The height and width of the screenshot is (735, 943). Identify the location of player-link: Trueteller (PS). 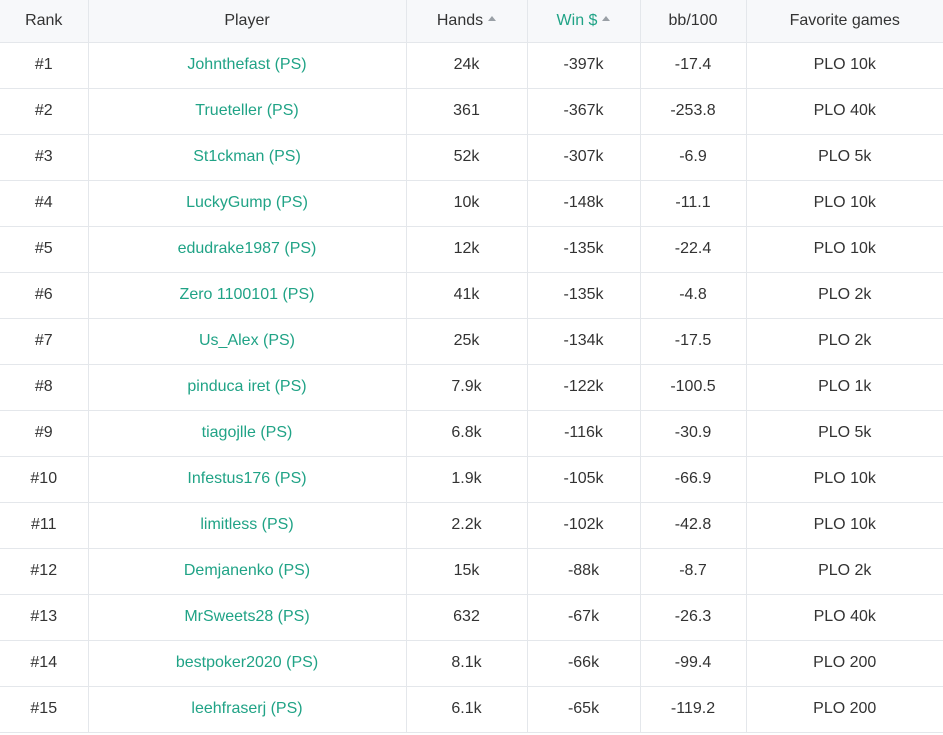
(247, 110).